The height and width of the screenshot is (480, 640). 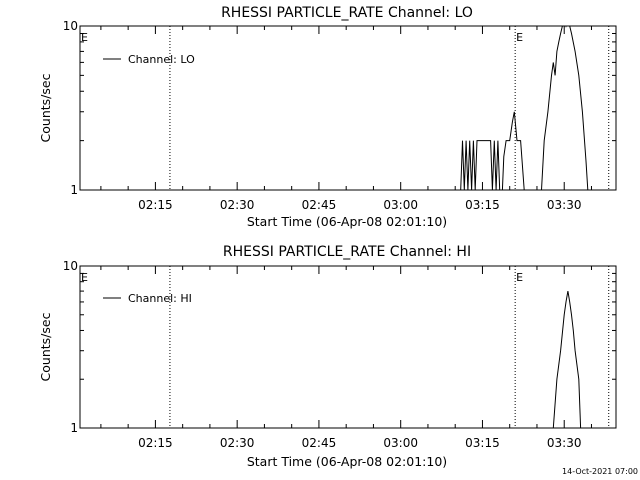 I want to click on chart-title: RHESSI PARTICLE_RATE Channel: HI, so click(x=347, y=252).